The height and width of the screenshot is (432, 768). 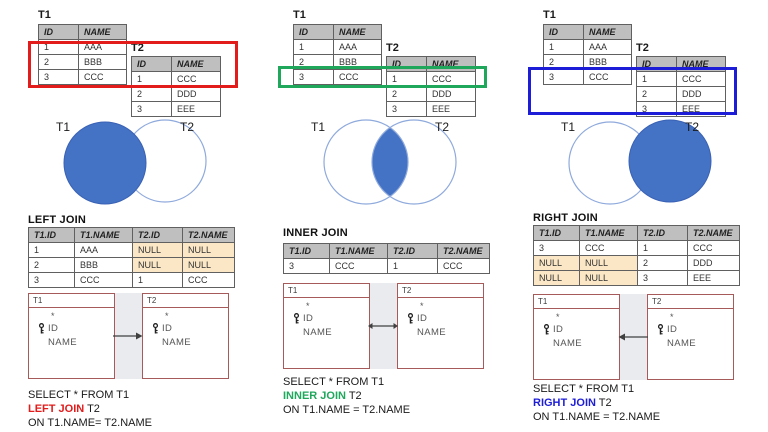 What do you see at coordinates (90, 409) in the screenshot?
I see `sql-line-join: LEFT JOIN T2` at bounding box center [90, 409].